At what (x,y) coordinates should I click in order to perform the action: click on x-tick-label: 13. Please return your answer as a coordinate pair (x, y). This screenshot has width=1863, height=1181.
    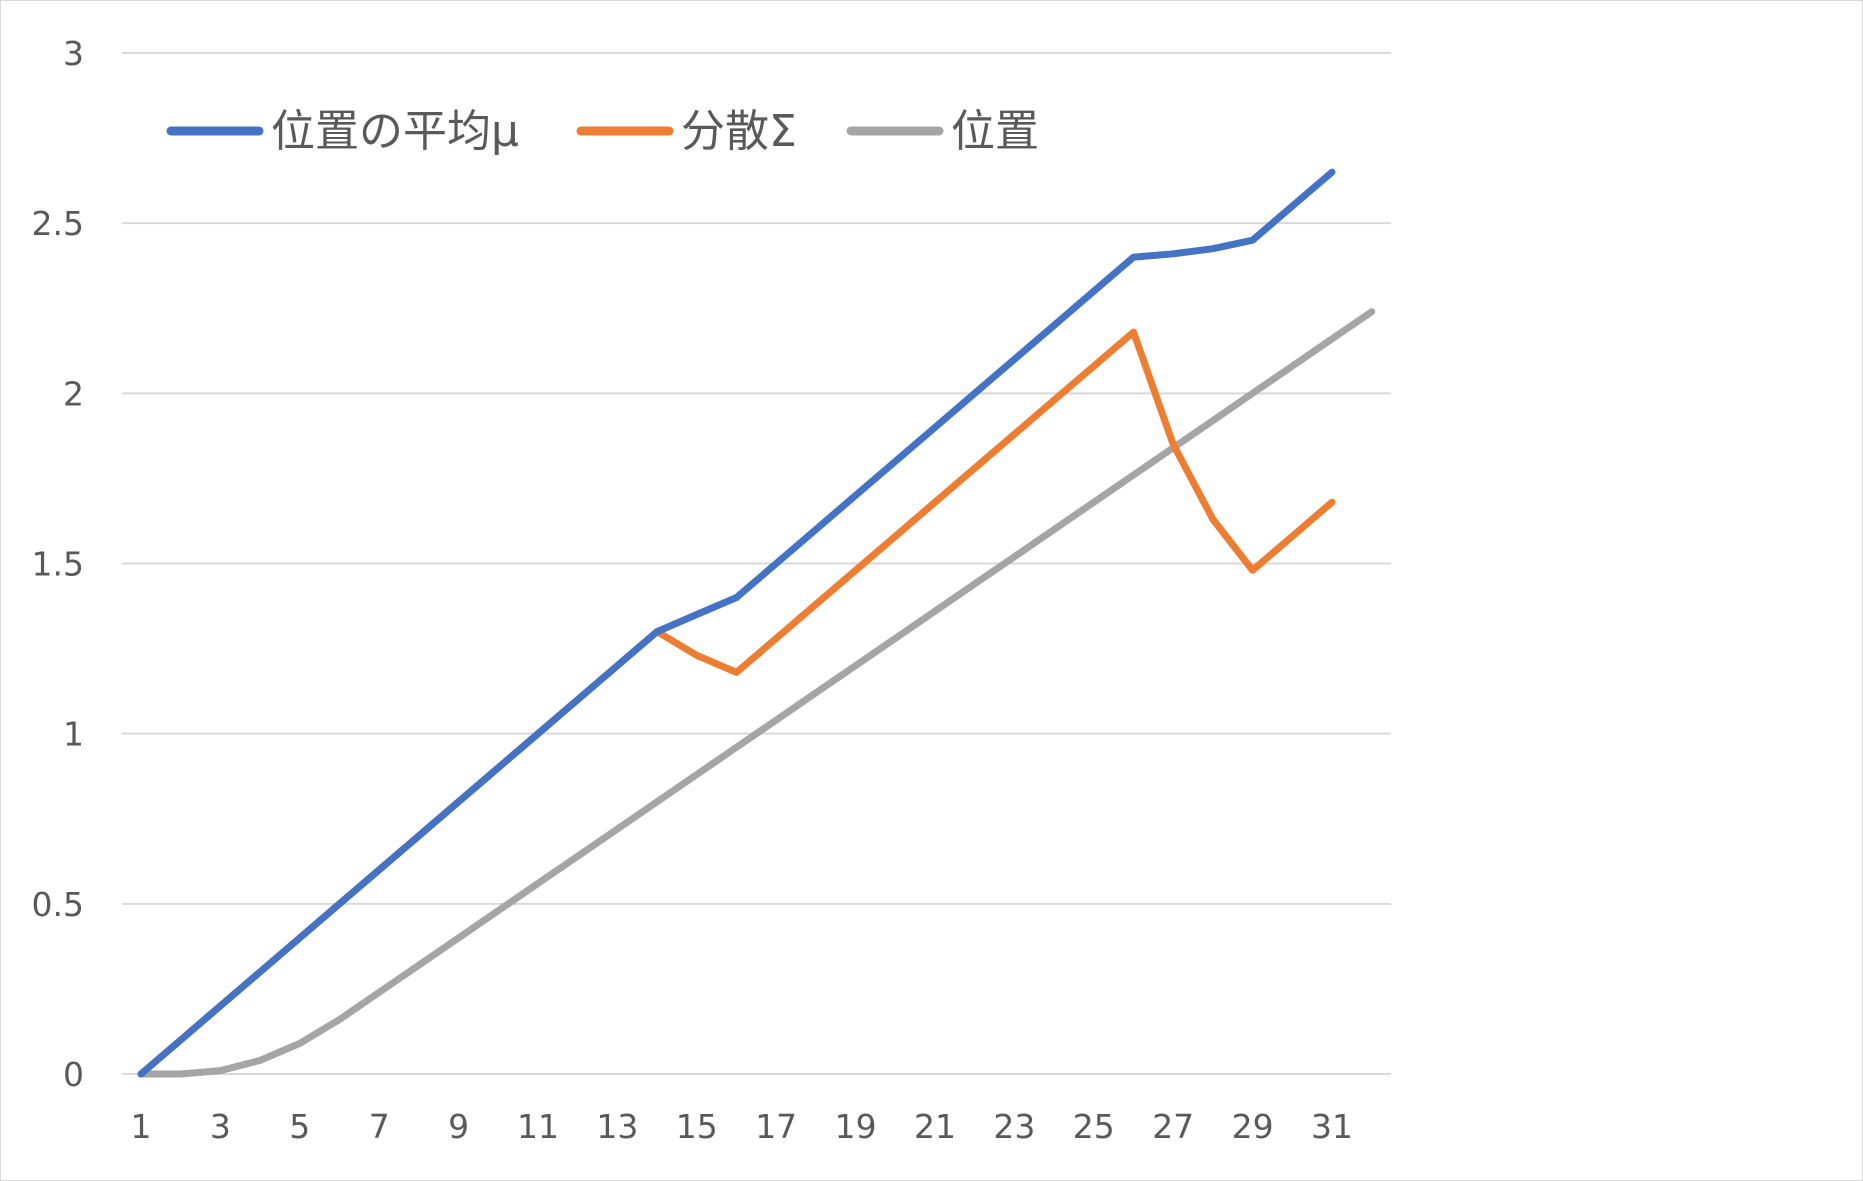
    Looking at the image, I should click on (617, 1126).